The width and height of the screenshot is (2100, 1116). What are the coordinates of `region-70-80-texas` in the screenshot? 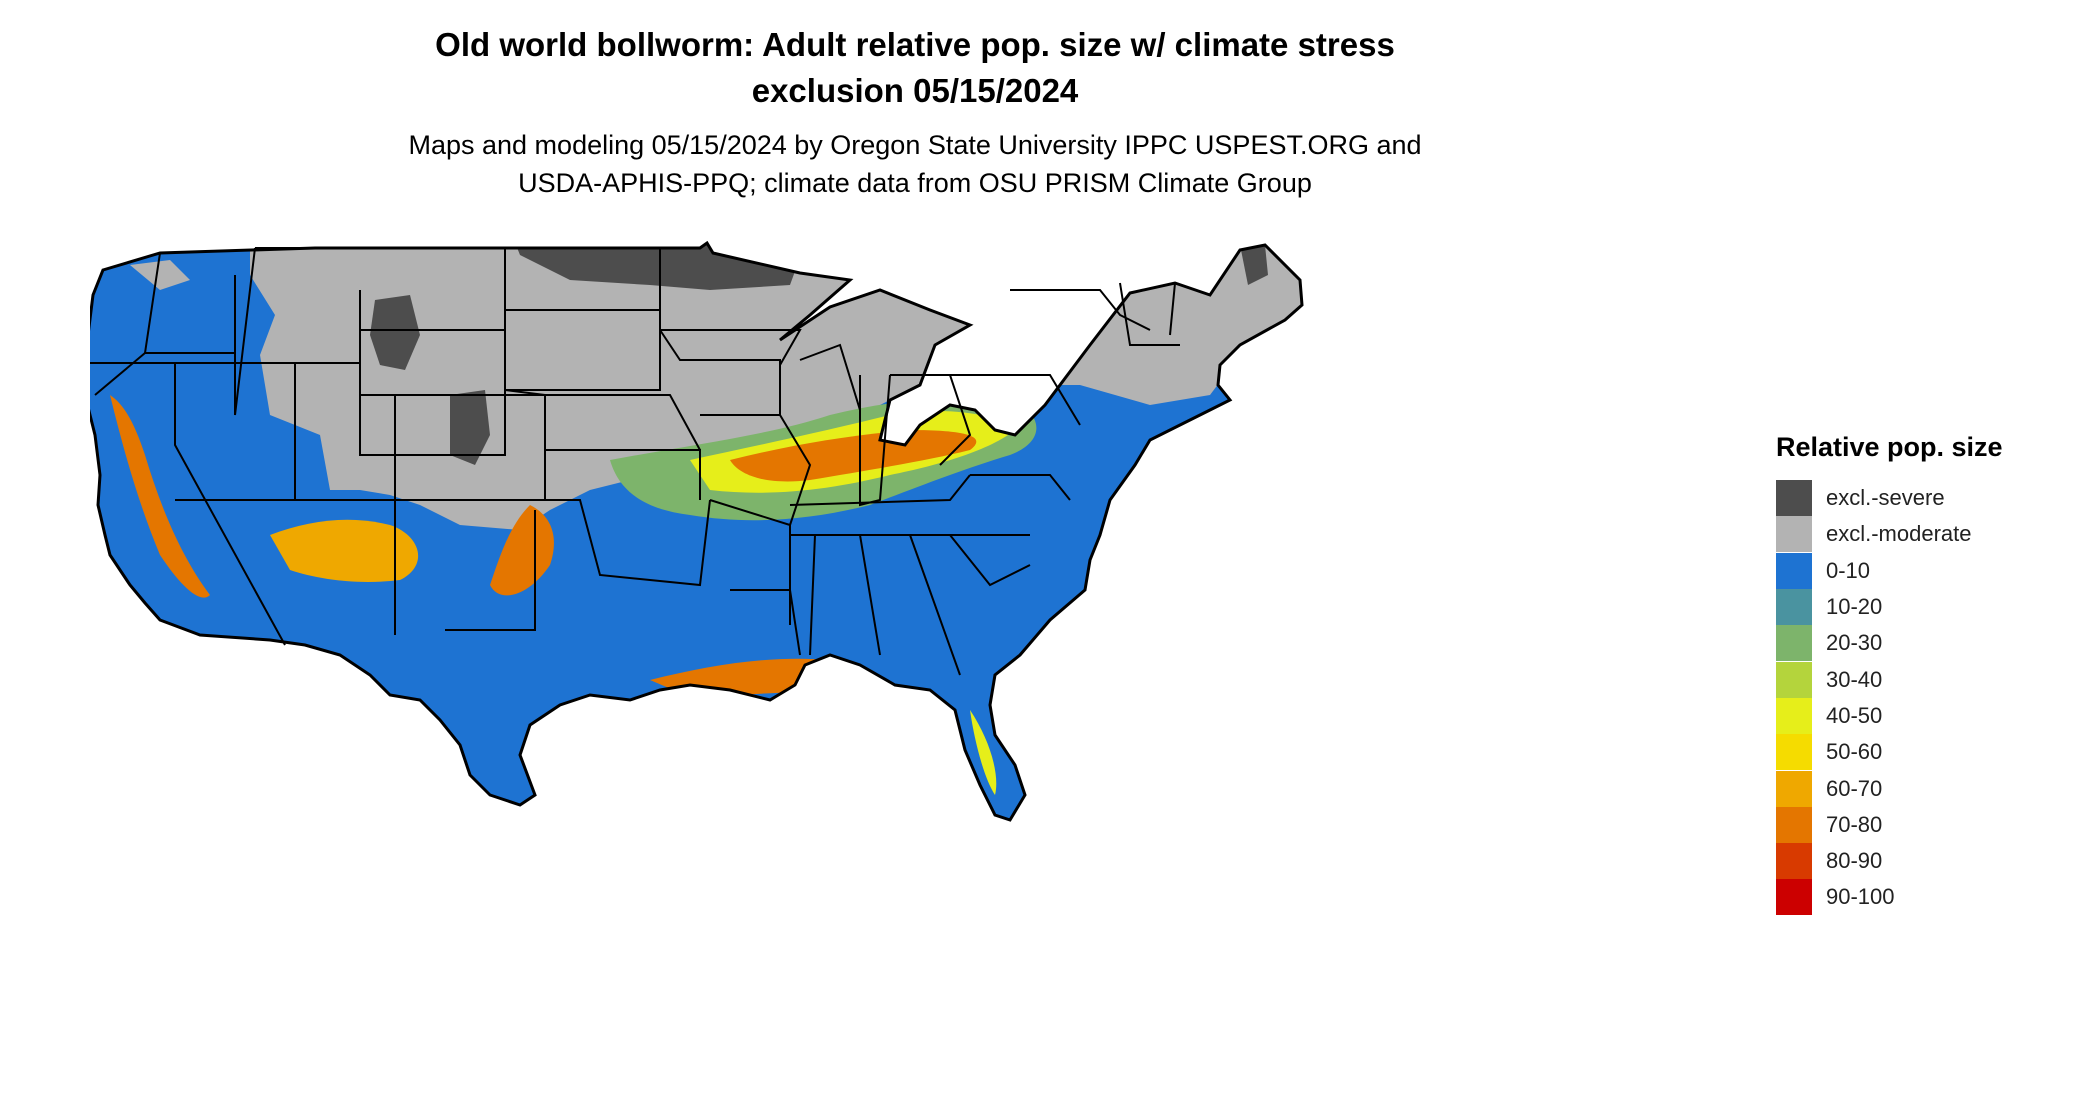 It's located at (522, 550).